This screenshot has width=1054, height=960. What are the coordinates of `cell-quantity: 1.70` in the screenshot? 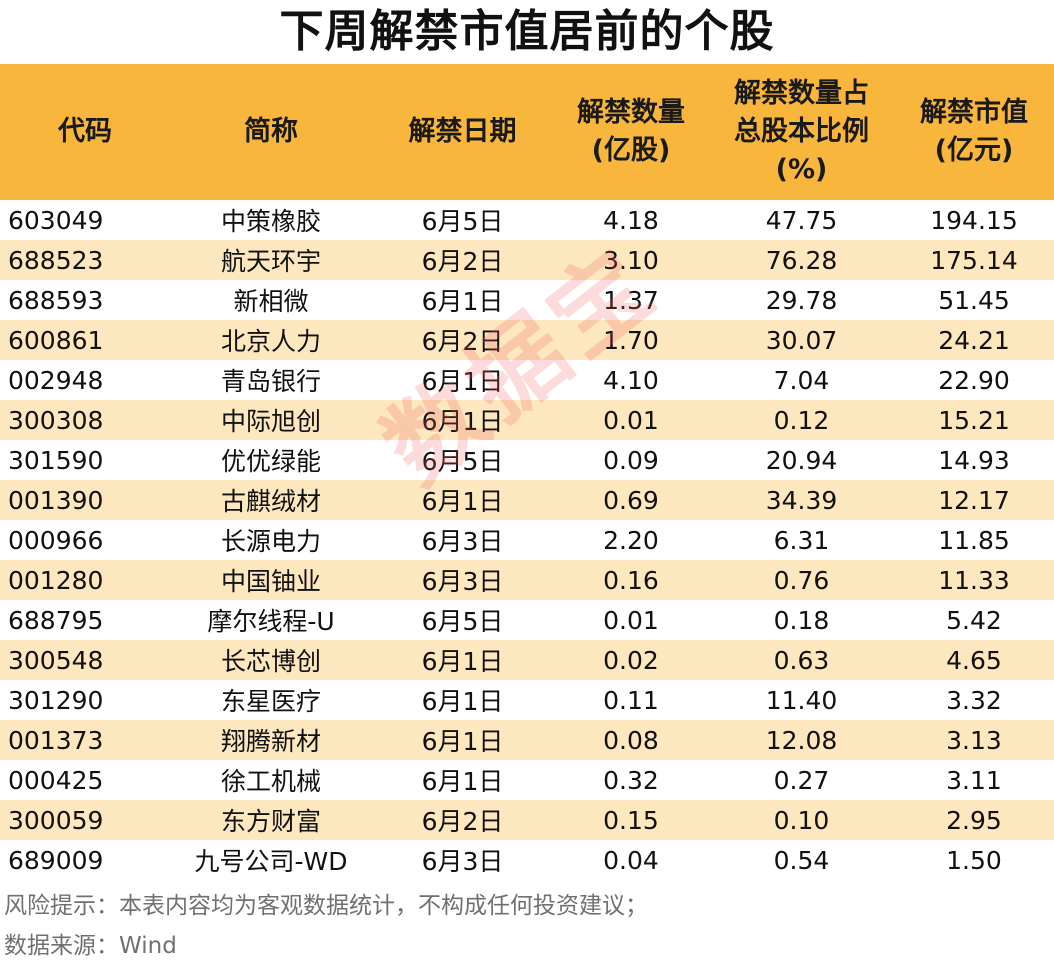 It's located at (631, 340).